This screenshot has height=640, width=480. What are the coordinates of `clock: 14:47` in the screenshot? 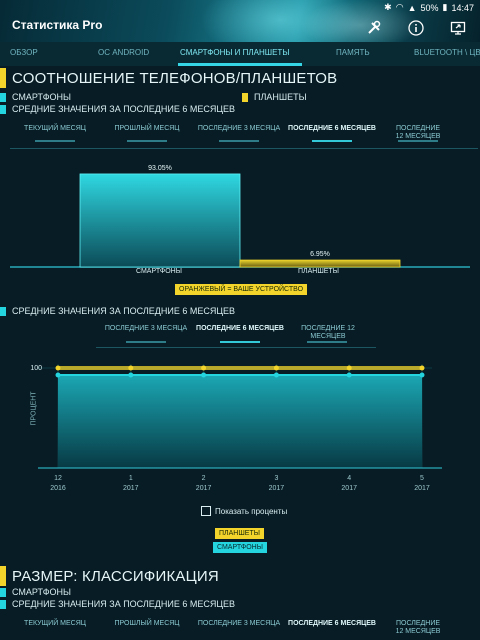 It's located at (462, 7).